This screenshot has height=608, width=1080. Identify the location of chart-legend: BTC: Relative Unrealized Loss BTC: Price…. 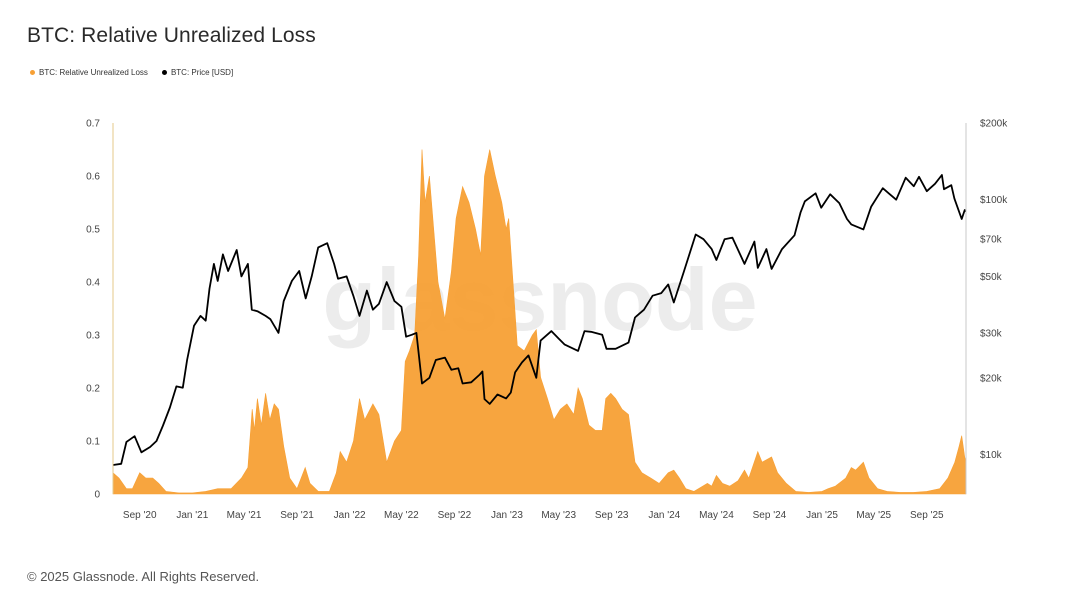
(131, 72).